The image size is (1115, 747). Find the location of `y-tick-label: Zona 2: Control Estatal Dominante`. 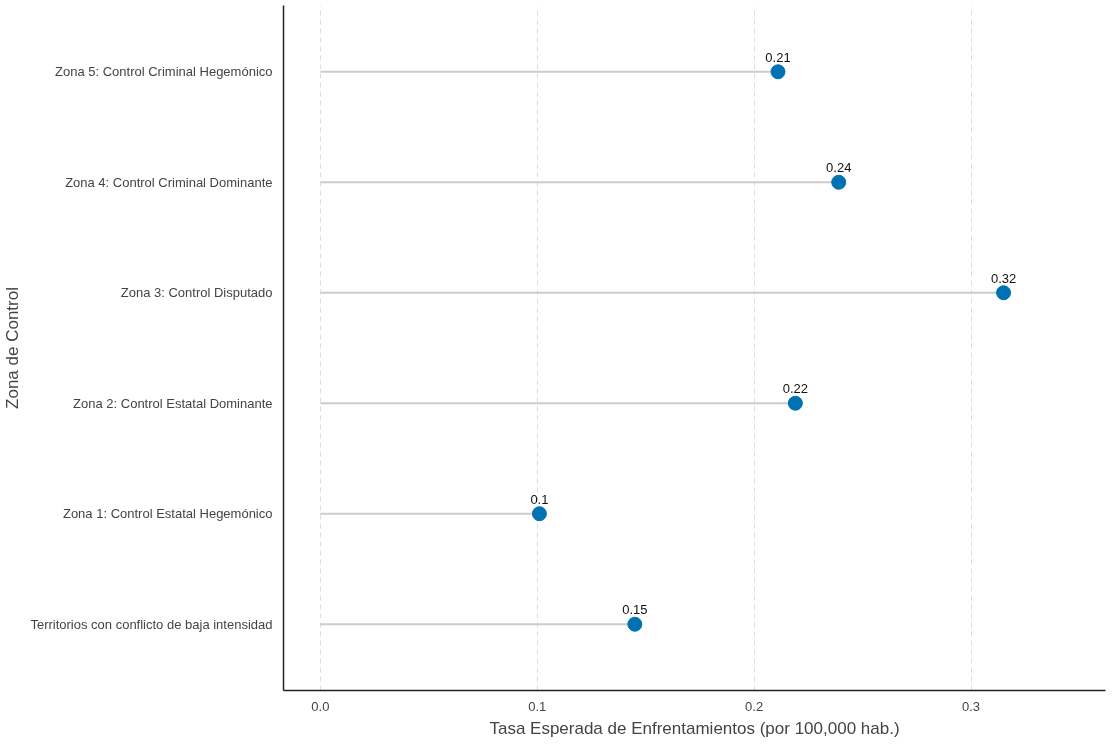

y-tick-label: Zona 2: Control Estatal Dominante is located at coordinates (173, 403).